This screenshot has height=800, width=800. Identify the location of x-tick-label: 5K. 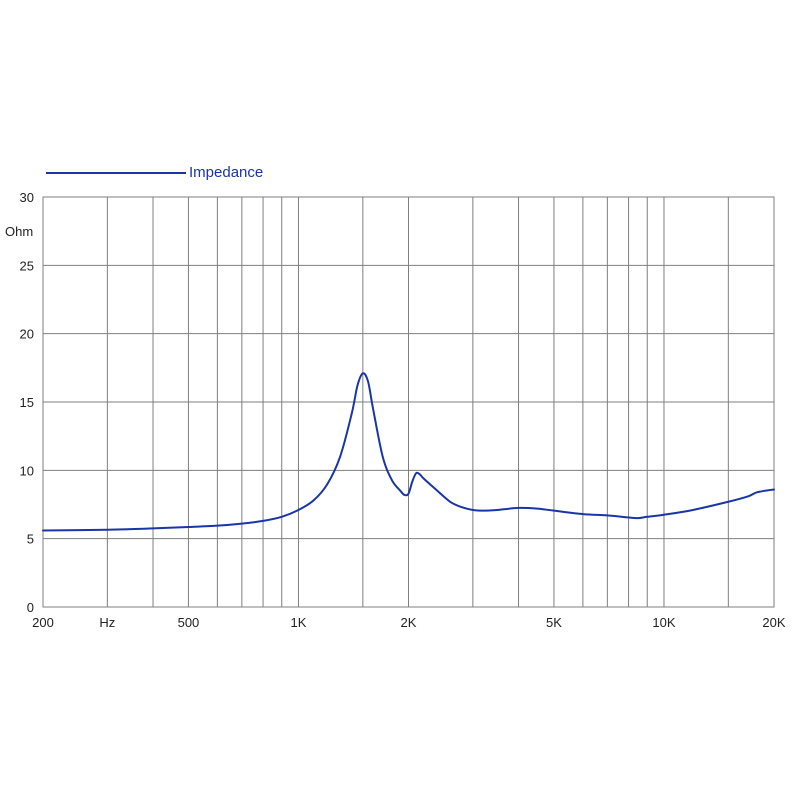
(554, 622).